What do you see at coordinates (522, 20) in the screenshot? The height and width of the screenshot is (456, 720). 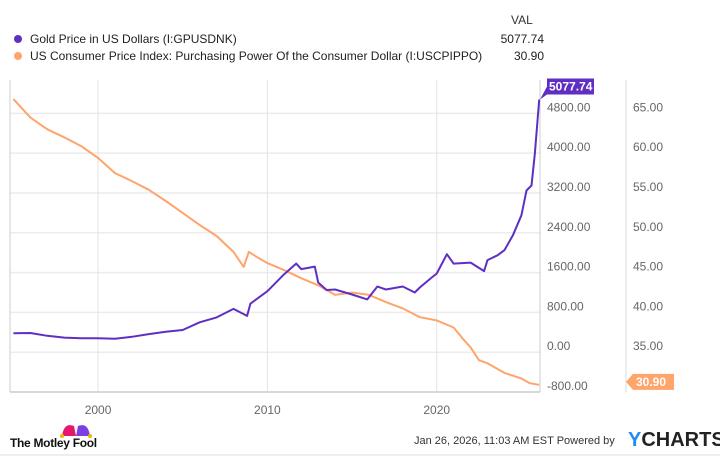 I see `legend-value-header: VAL` at bounding box center [522, 20].